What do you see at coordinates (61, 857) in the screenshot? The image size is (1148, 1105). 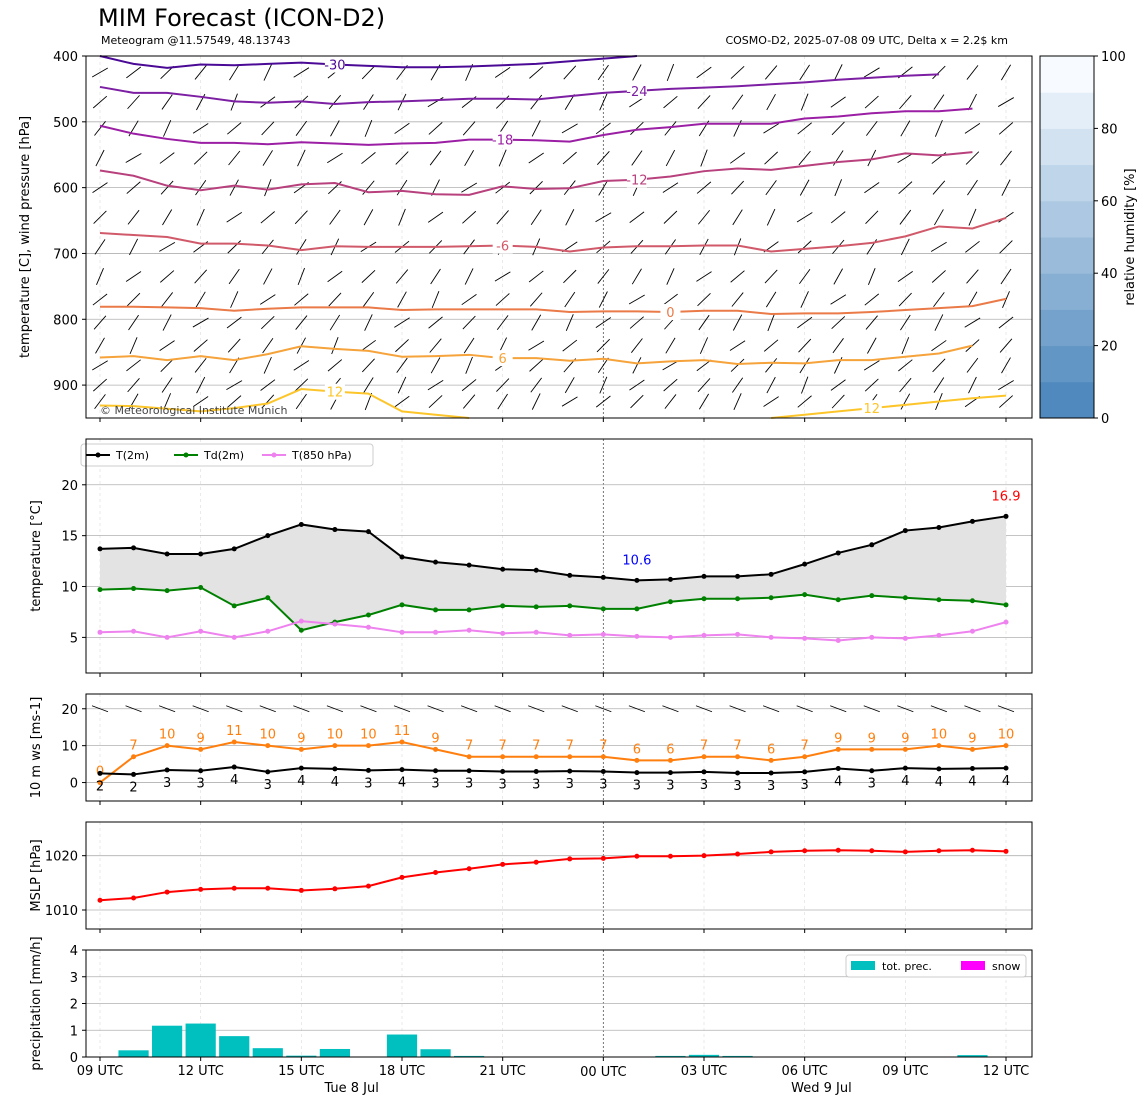 I see `y-tick-label: 1020` at bounding box center [61, 857].